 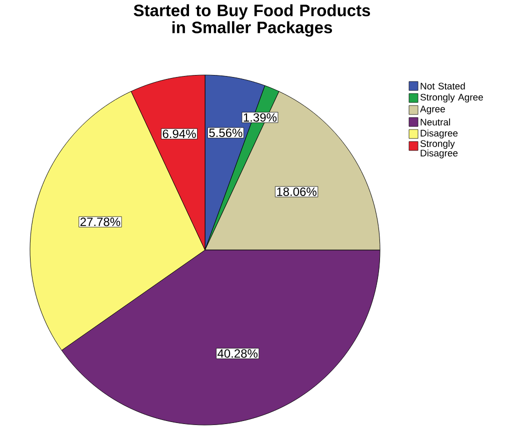 What do you see at coordinates (238, 353) in the screenshot?
I see `data-label: 40.28%` at bounding box center [238, 353].